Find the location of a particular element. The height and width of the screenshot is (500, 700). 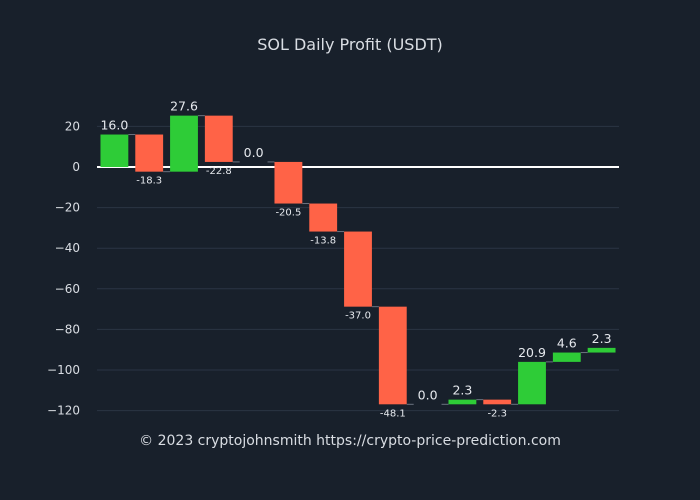

y-tick-label: 20 is located at coordinates (72, 126).